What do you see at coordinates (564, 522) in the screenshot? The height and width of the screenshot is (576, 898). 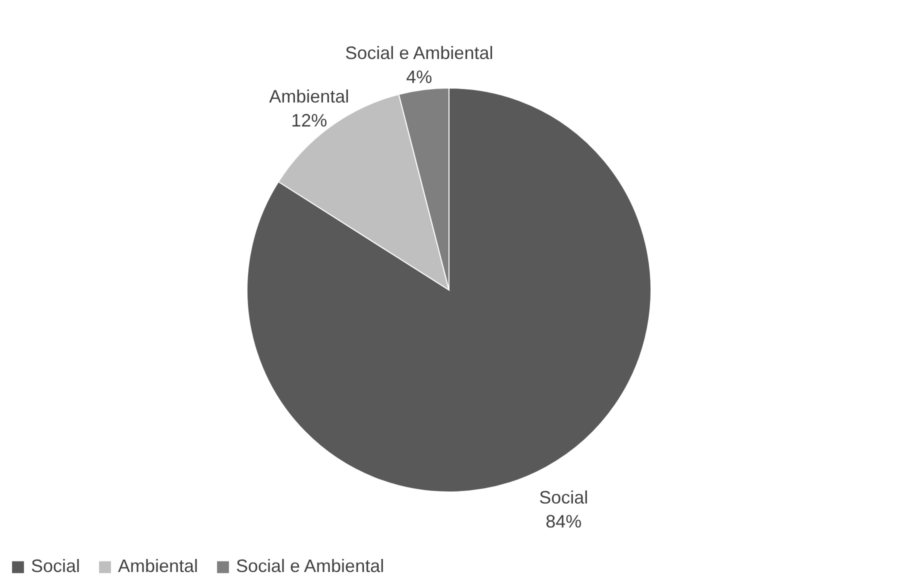 I see `data-label: 84%` at bounding box center [564, 522].